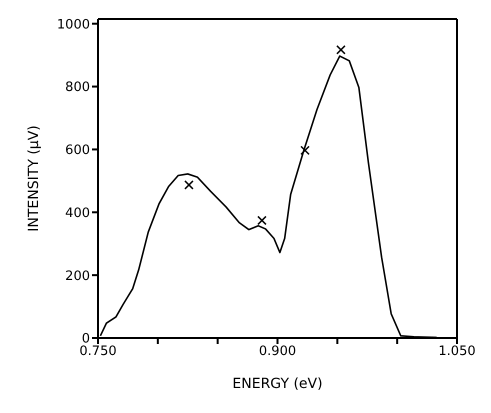 The image size is (491, 413). I want to click on y-tick-label: 200, so click(77, 276).